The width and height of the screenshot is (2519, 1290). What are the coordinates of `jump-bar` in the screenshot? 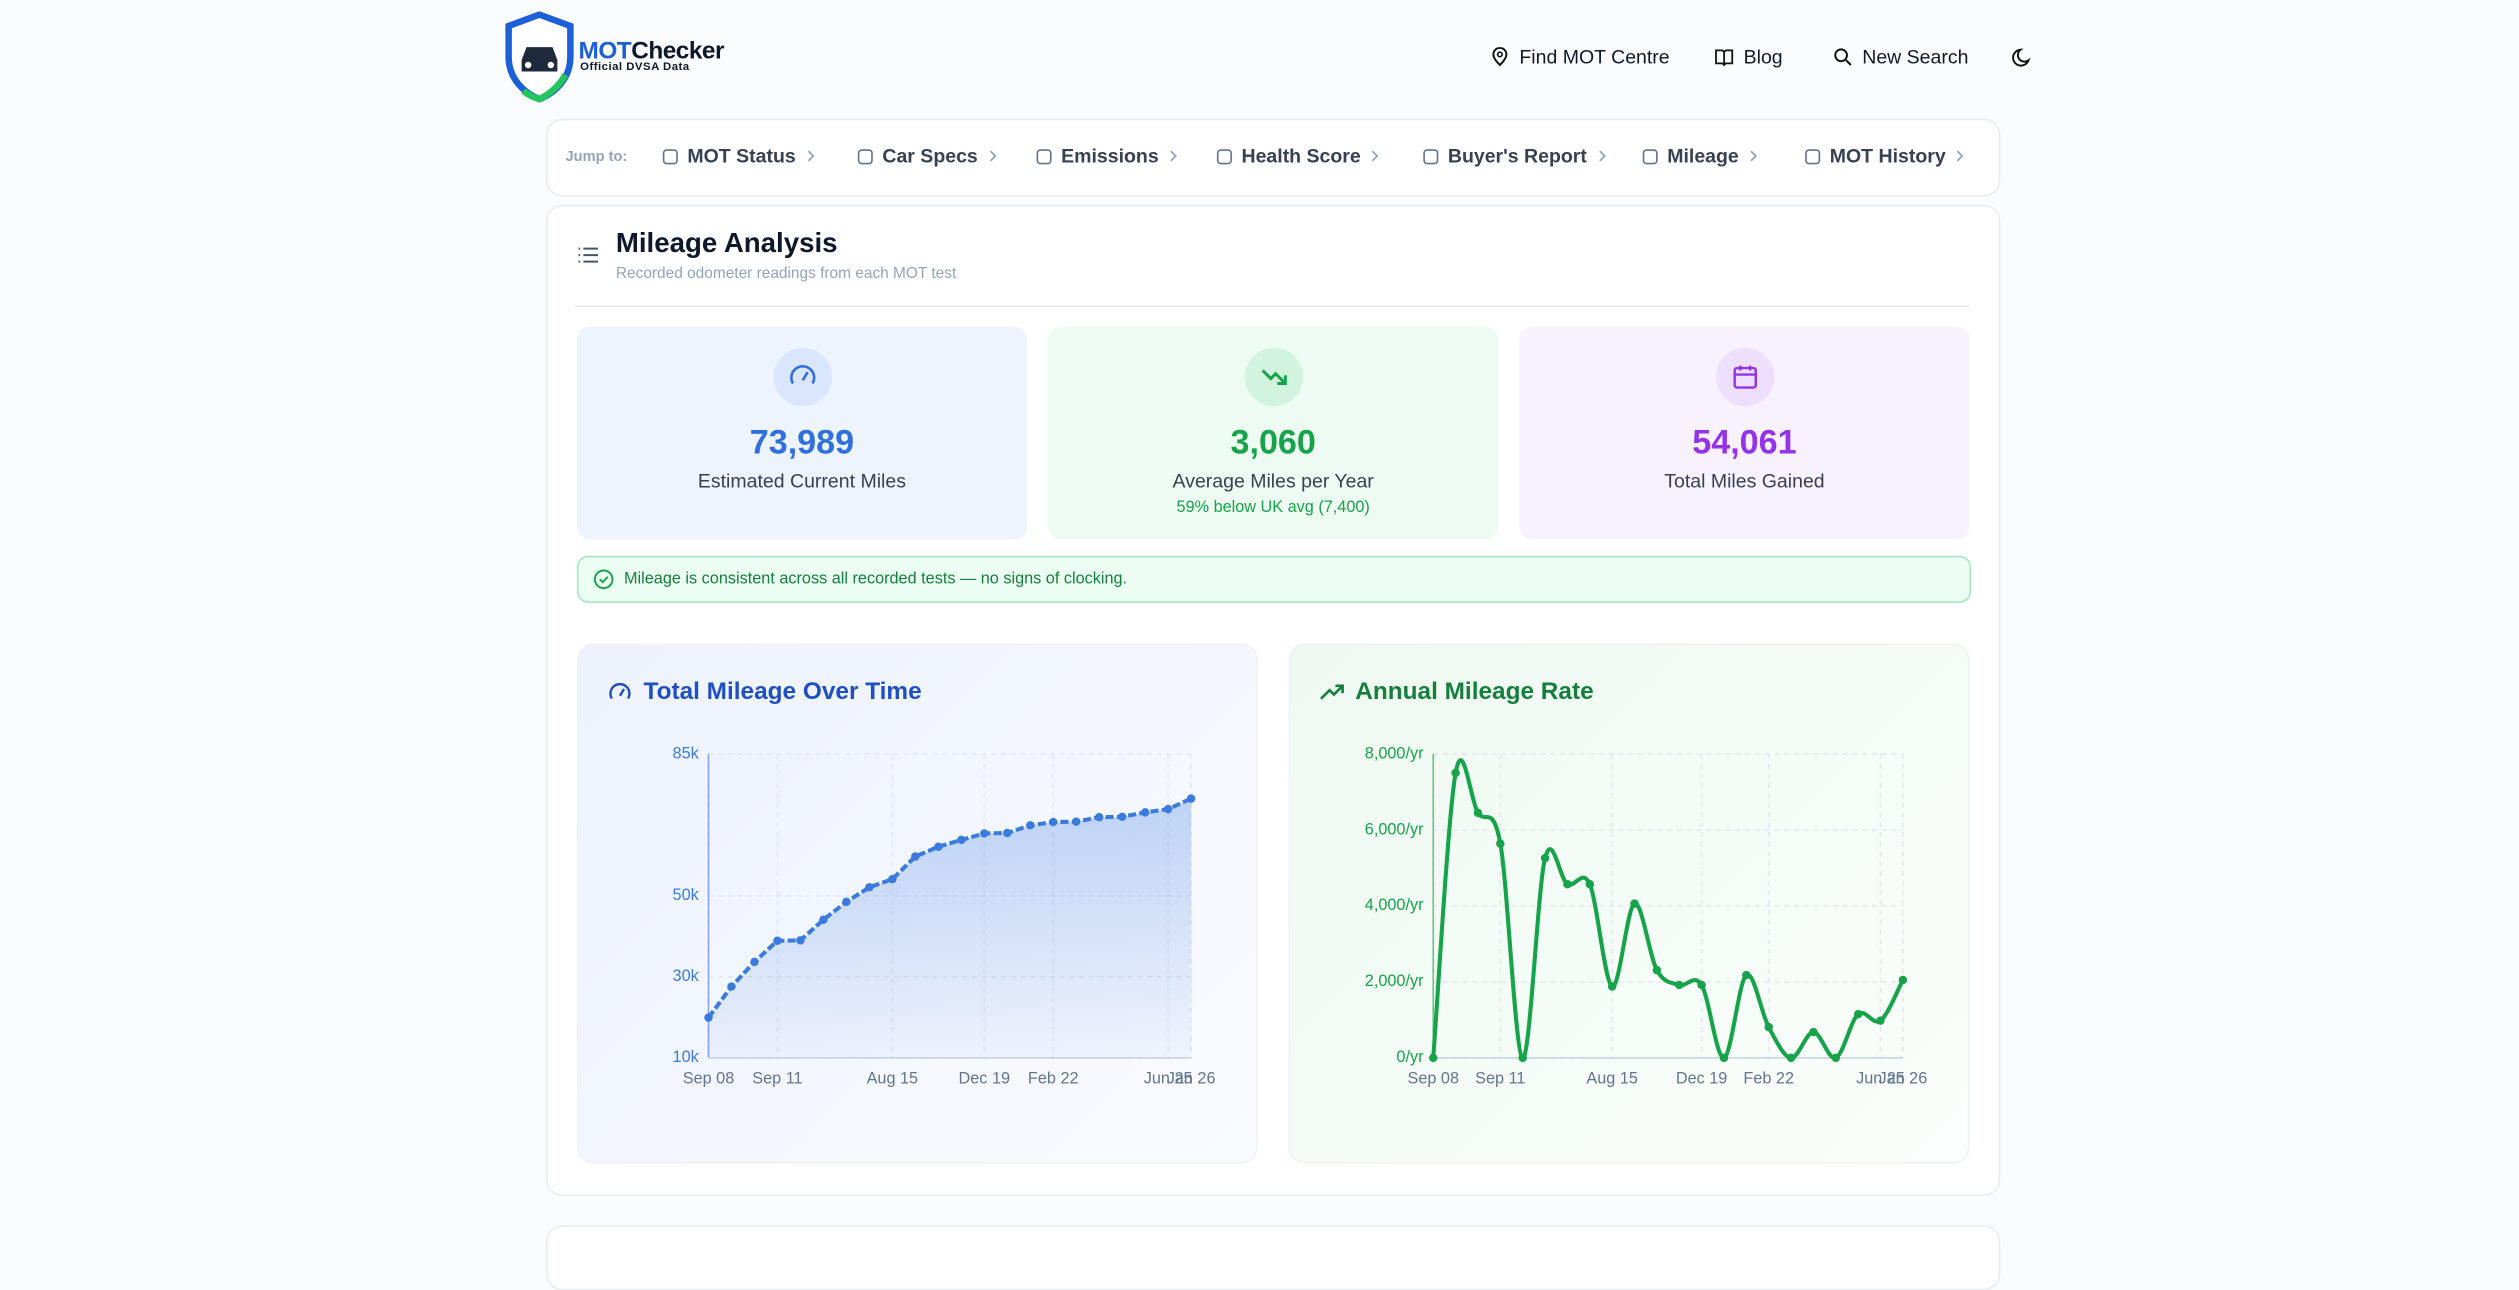 It's located at (1273, 157).